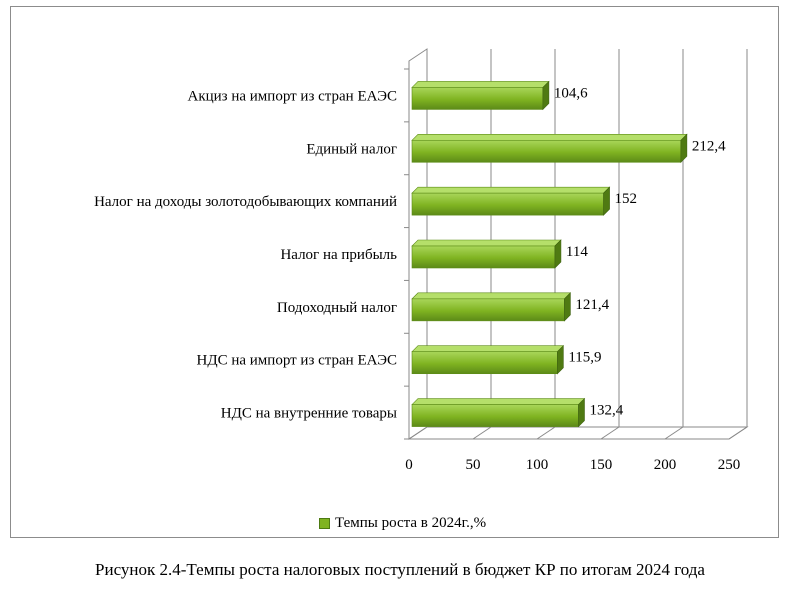  Describe the element at coordinates (537, 465) in the screenshot. I see `x-tick-label: 100` at that location.